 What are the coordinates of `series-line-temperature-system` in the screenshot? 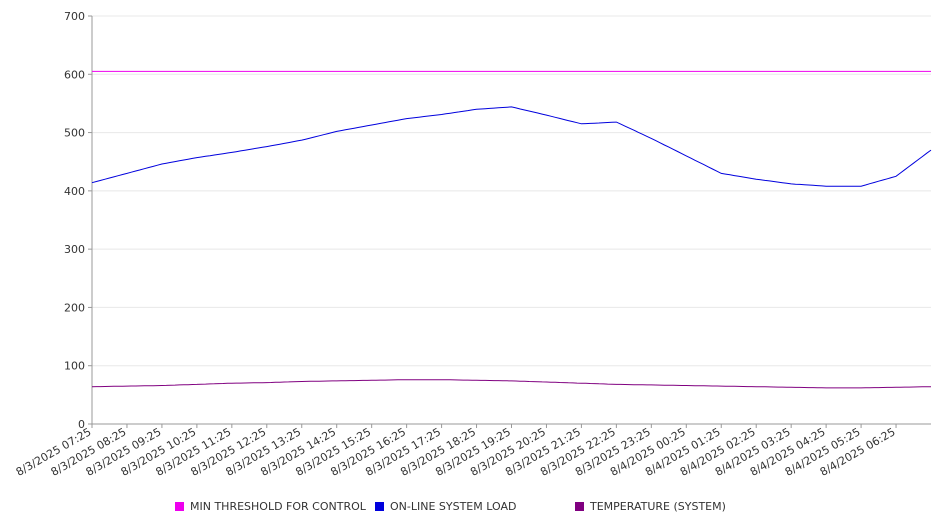 It's located at (511, 384).